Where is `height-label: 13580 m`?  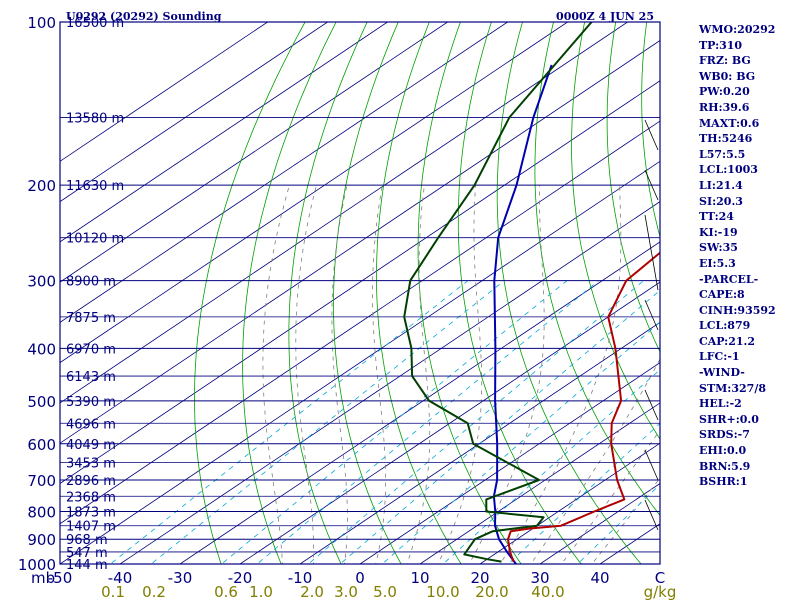 height-label: 13580 m is located at coordinates (95, 118).